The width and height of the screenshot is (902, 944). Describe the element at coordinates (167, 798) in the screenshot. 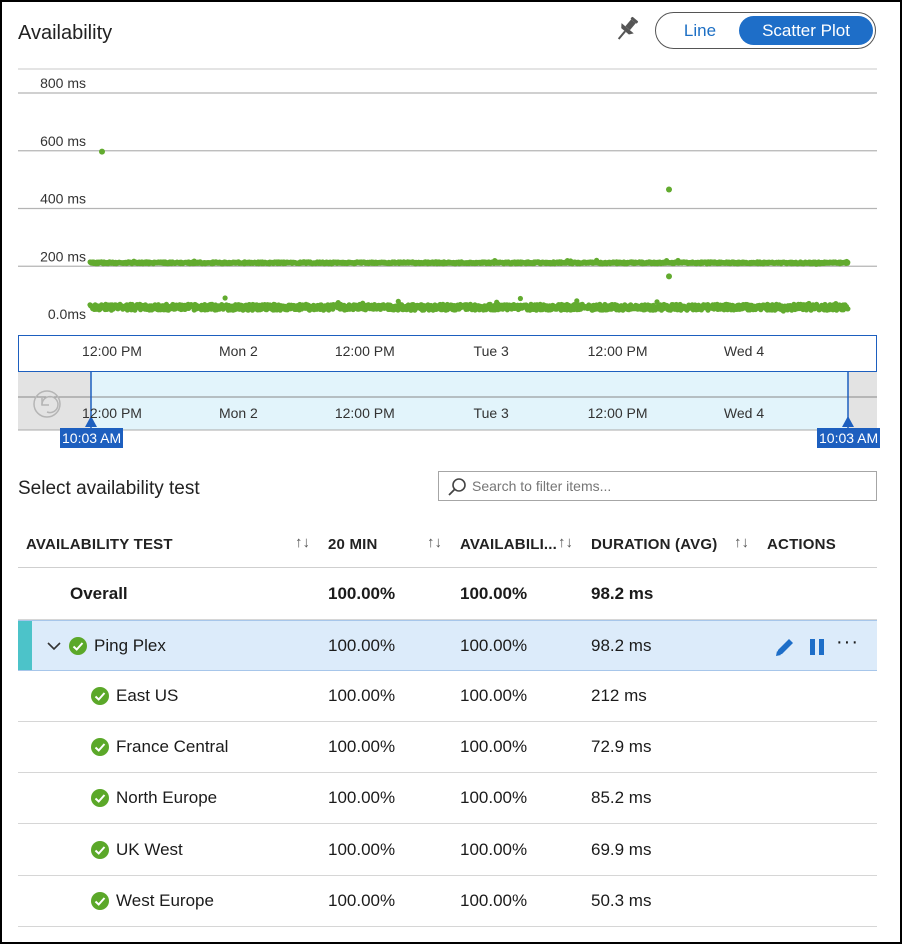

I see `row-name: North Europe` at that location.